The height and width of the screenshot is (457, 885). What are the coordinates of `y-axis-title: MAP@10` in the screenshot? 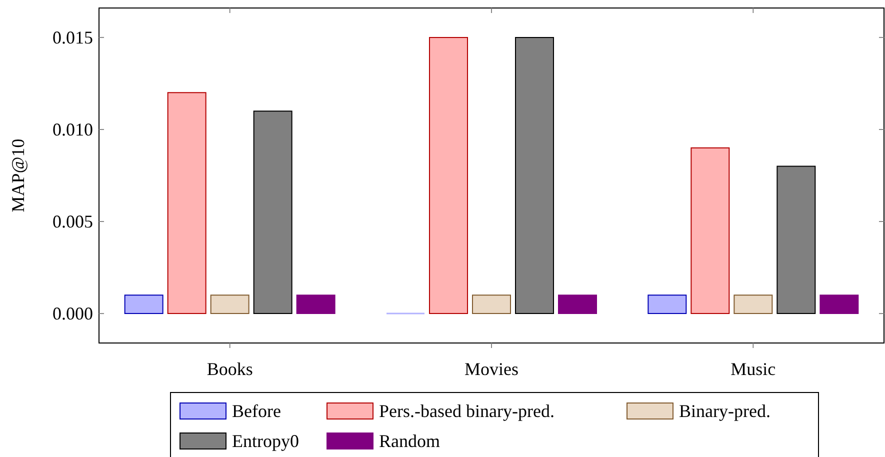 It's located at (18, 175).